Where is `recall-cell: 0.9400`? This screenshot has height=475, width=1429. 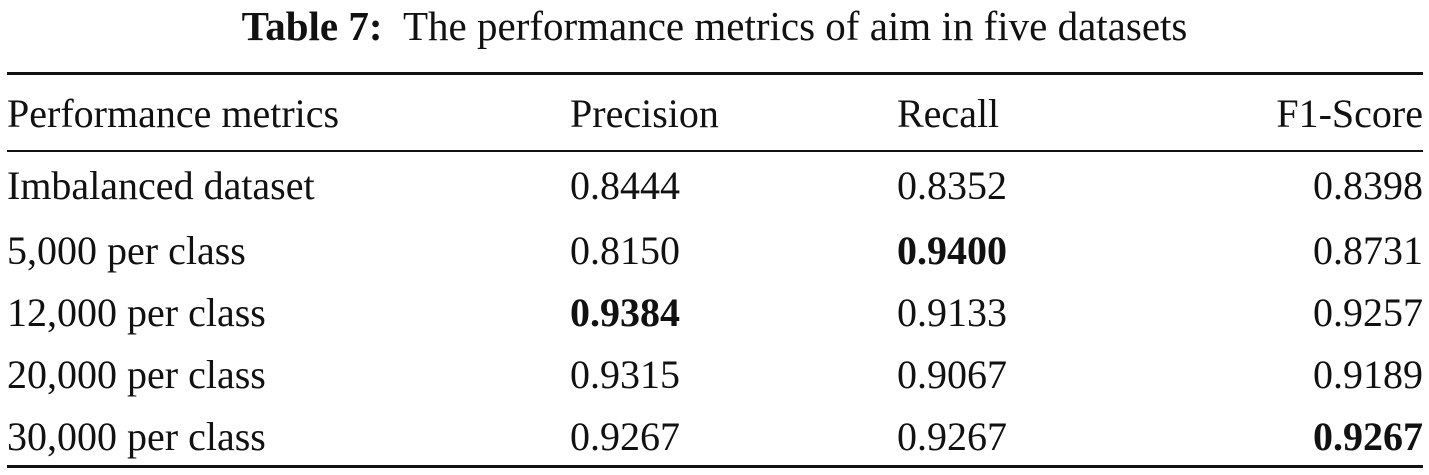 recall-cell: 0.9400 is located at coordinates (952, 250).